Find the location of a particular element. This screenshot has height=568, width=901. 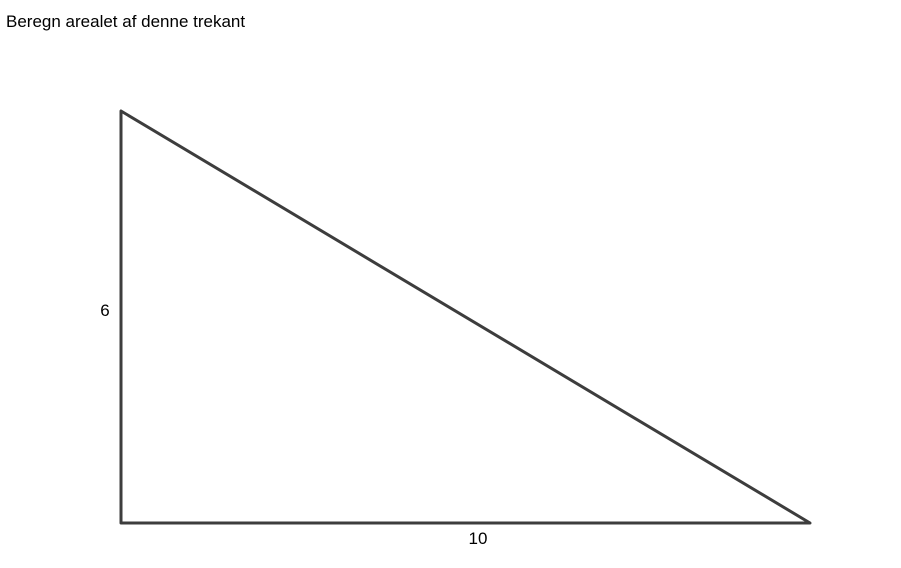

question-text: Beregn arealet af denne trekant is located at coordinates (126, 21).